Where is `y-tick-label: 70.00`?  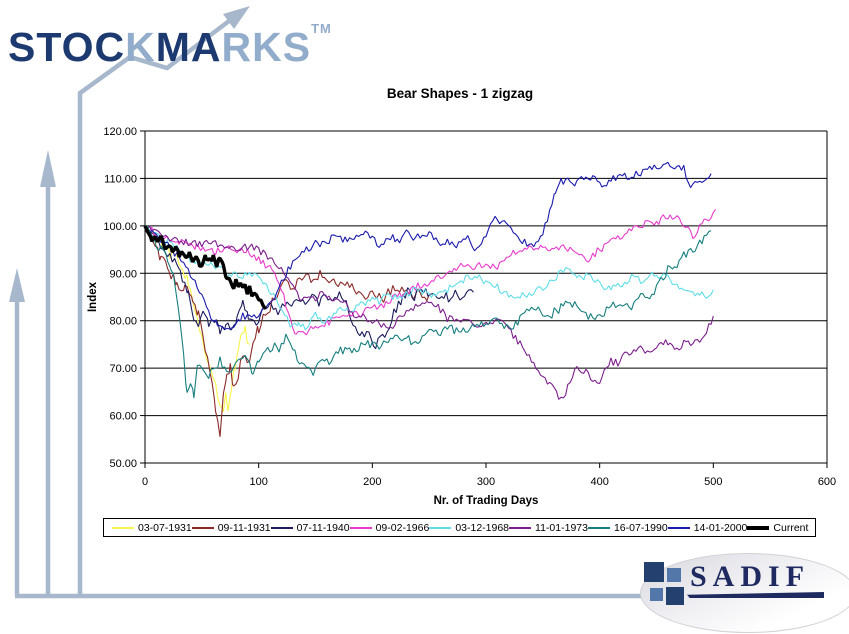 y-tick-label: 70.00 is located at coordinates (123, 369).